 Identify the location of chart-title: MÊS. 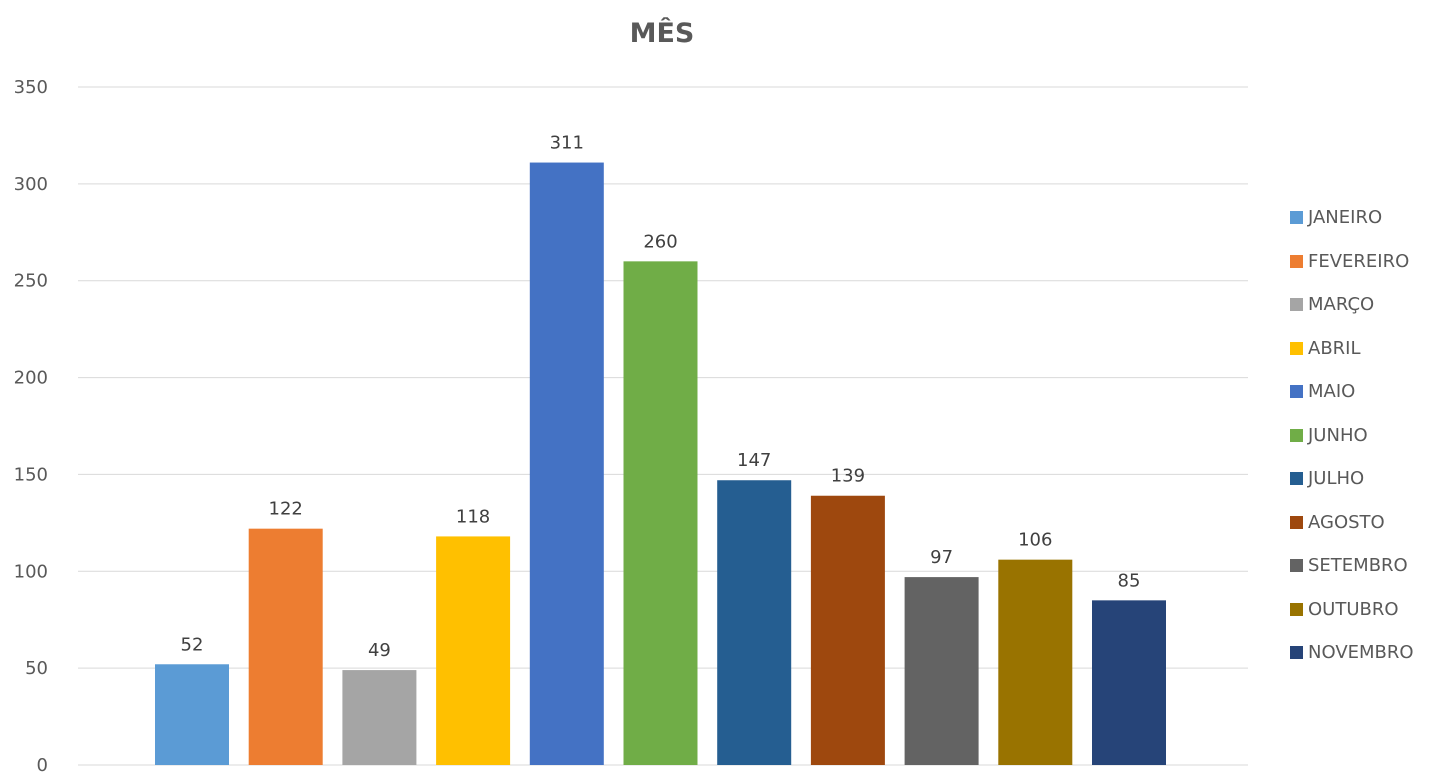
(662, 33).